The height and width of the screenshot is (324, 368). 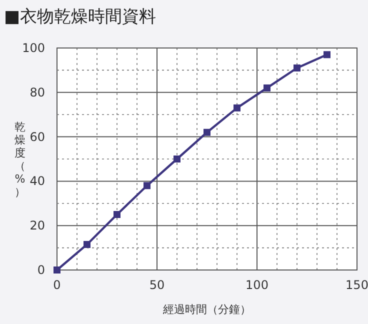 What do you see at coordinates (33, 48) in the screenshot?
I see `y-tick-label: 100` at bounding box center [33, 48].